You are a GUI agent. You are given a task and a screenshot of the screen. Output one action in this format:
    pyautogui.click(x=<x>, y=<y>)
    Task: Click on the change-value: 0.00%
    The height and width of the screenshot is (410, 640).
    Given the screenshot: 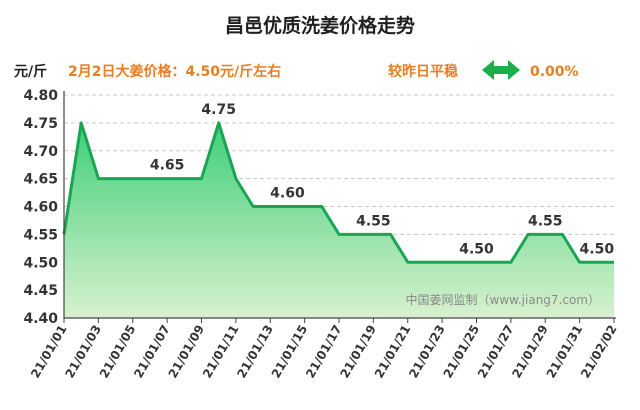 What is the action you would take?
    pyautogui.click(x=554, y=72)
    